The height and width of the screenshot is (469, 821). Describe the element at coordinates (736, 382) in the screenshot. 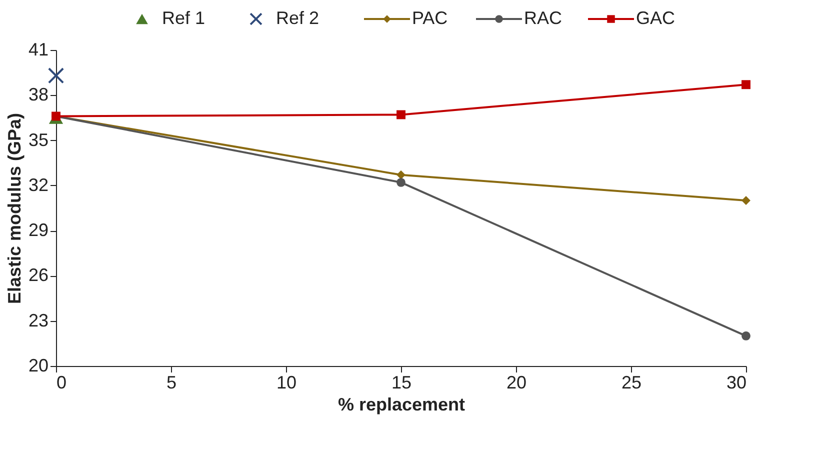

I see `x-tick-label: 30` at that location.